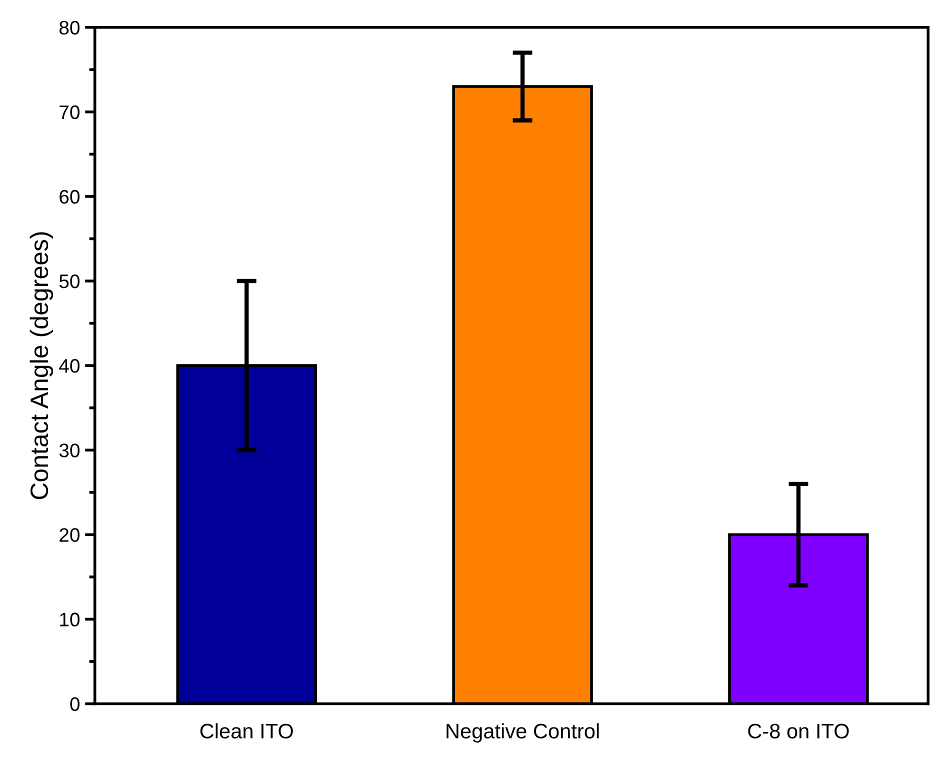  I want to click on y-tick-label: 50, so click(69, 281).